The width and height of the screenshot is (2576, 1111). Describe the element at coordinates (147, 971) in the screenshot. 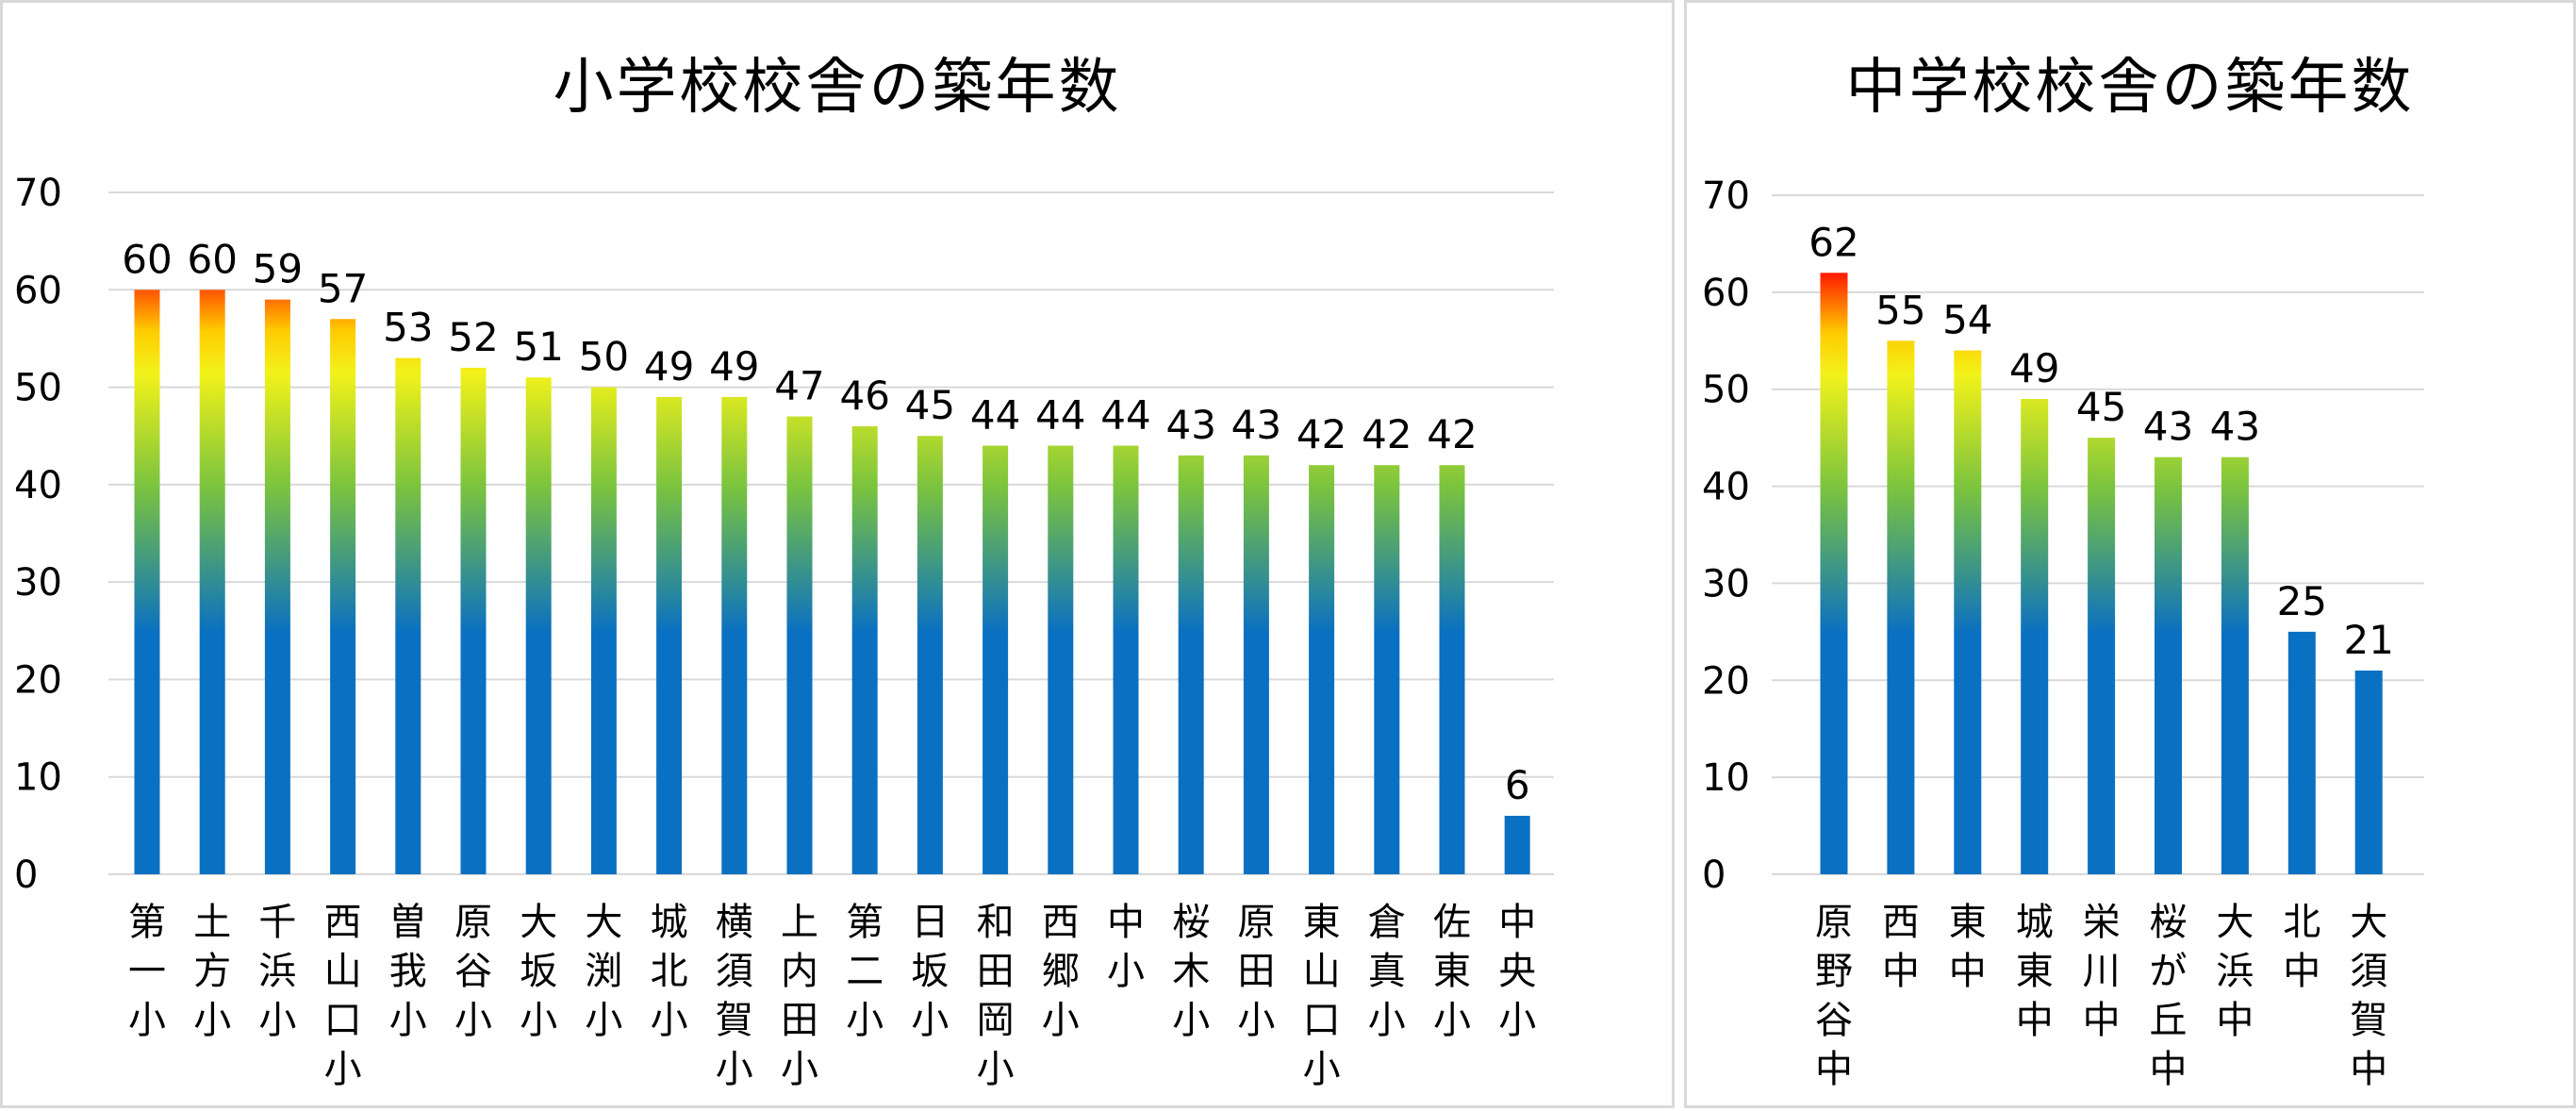

I see `category-label: 第一小` at that location.